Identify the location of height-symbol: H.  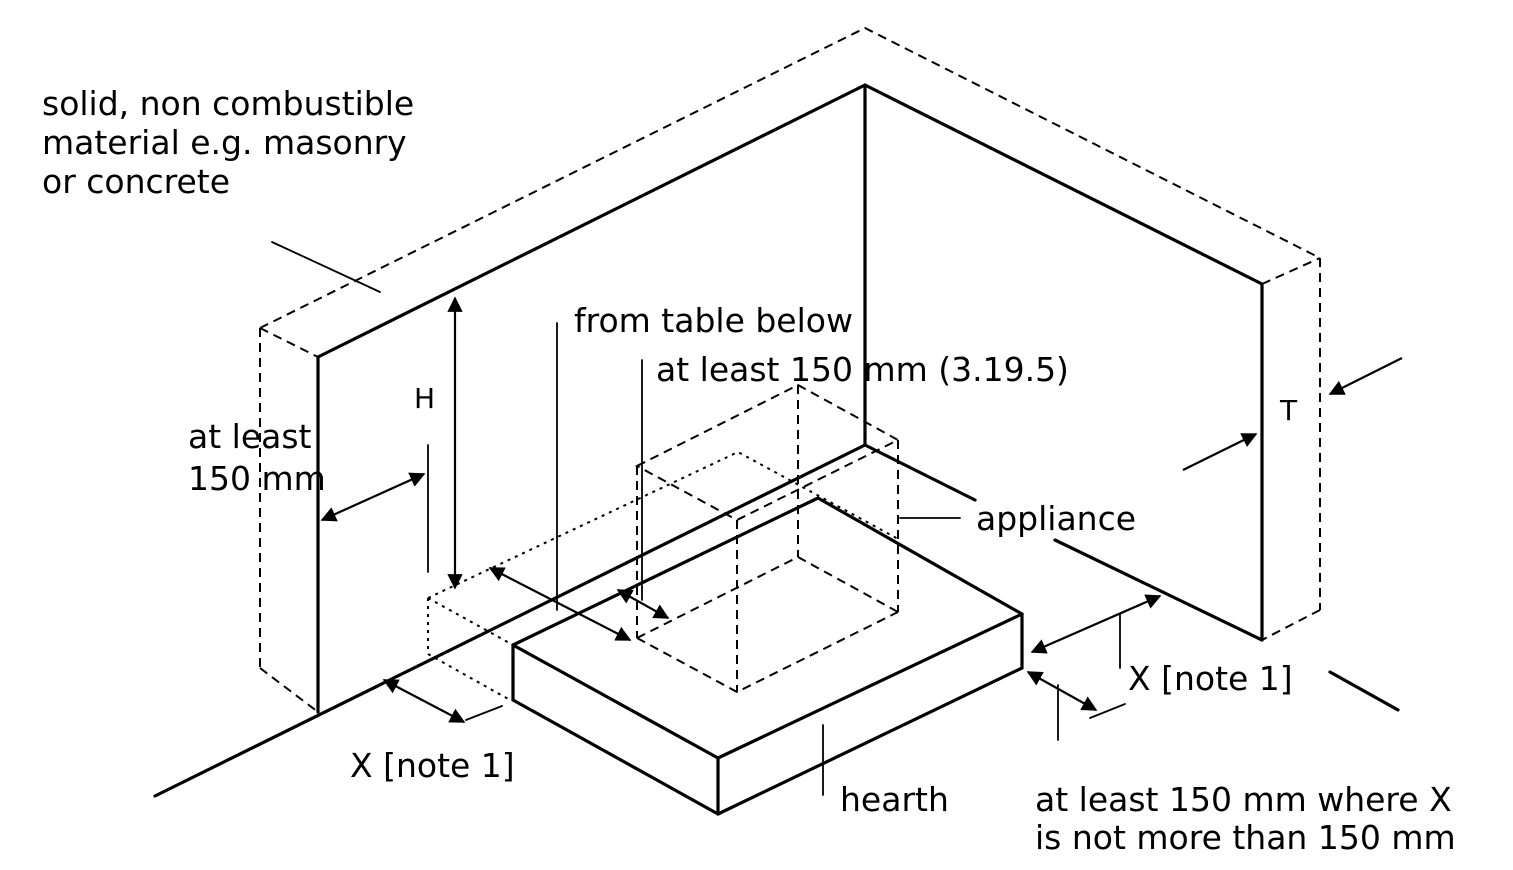
(424, 398).